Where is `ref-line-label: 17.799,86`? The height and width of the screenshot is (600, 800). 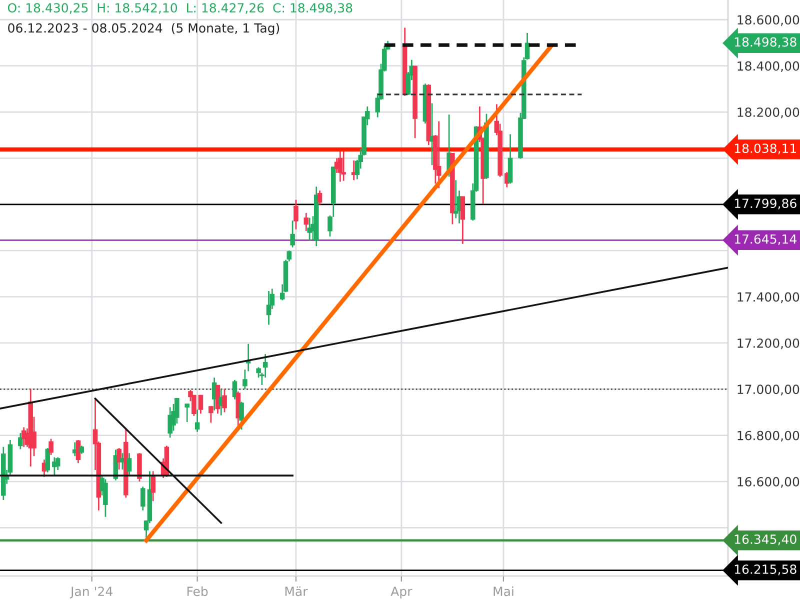 ref-line-label: 17.799,86 is located at coordinates (765, 204).